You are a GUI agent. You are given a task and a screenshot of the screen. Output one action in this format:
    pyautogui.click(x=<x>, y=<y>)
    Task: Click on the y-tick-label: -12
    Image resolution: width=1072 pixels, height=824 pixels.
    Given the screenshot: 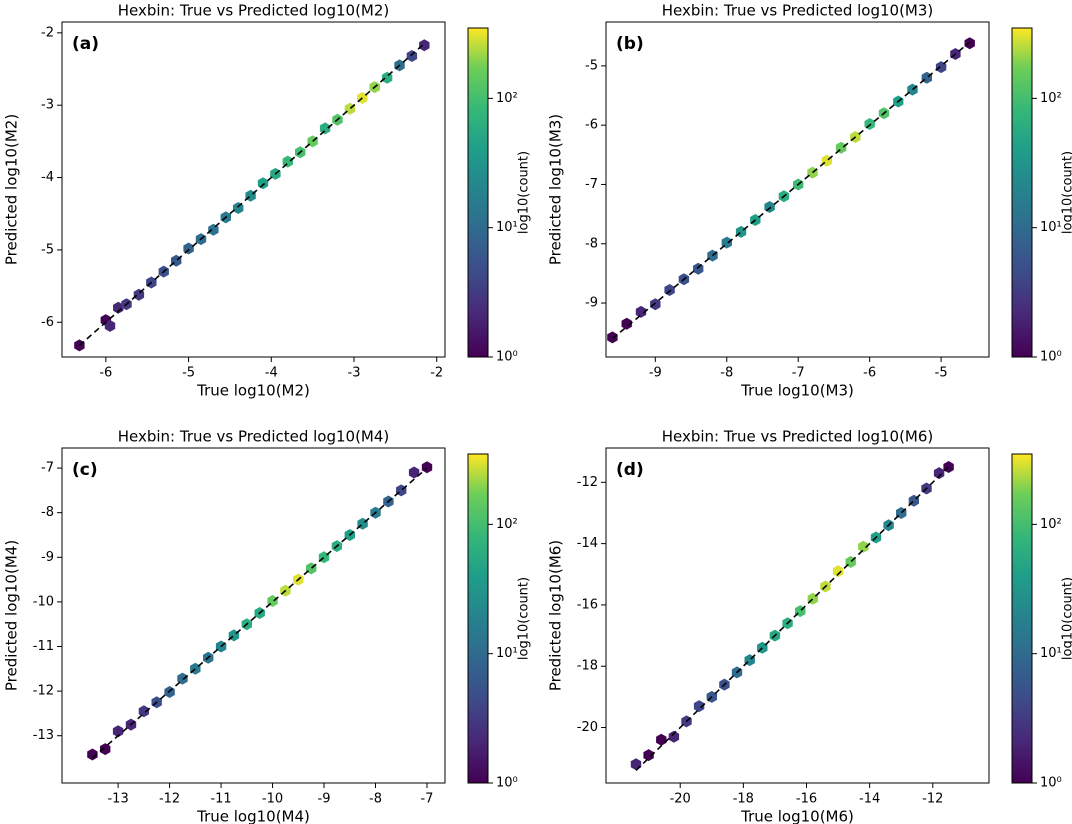 What is the action you would take?
    pyautogui.click(x=587, y=482)
    